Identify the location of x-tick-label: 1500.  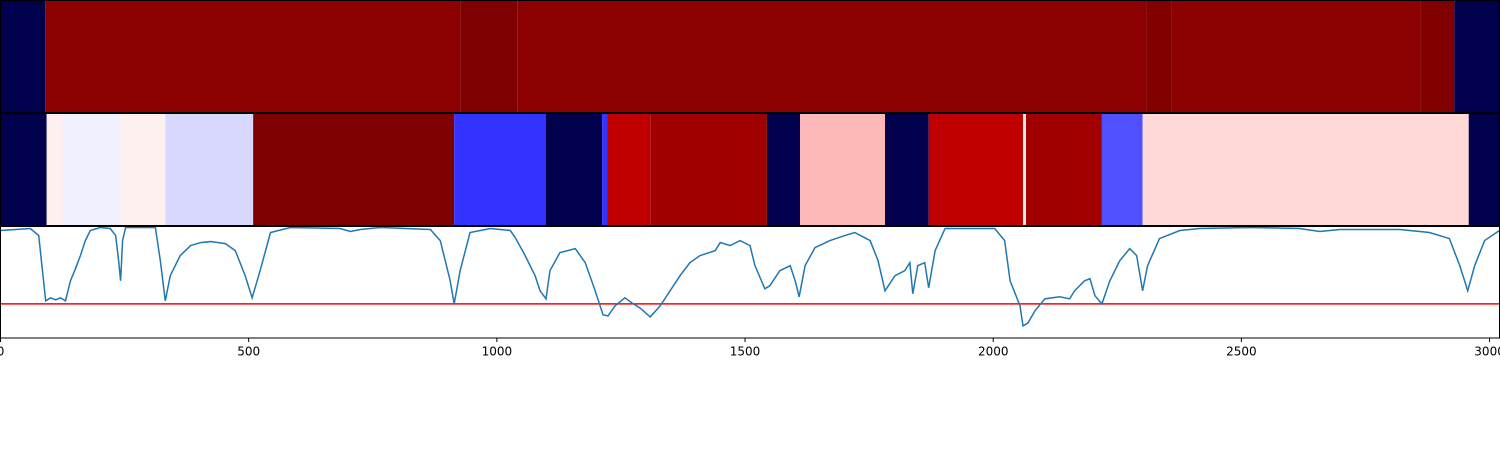
(745, 352).